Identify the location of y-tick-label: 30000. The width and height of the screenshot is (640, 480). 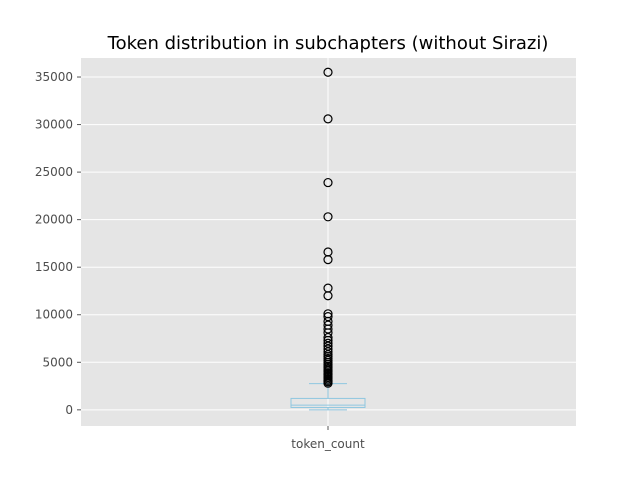
(54, 125).